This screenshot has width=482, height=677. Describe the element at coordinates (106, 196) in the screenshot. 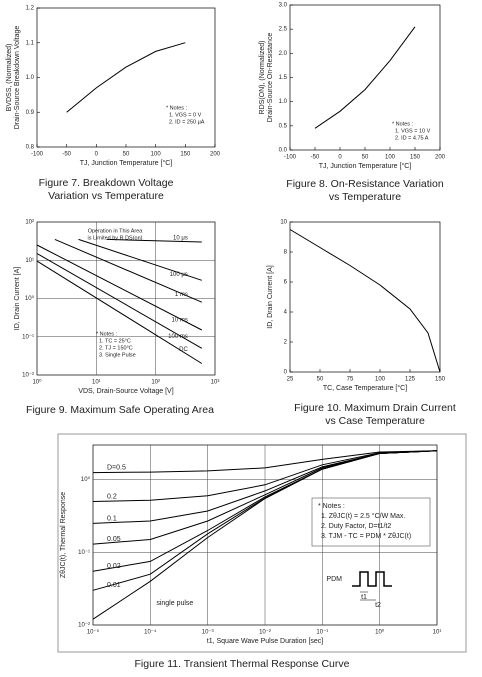

I see `figure-caption: Variation vs Temperature` at that location.